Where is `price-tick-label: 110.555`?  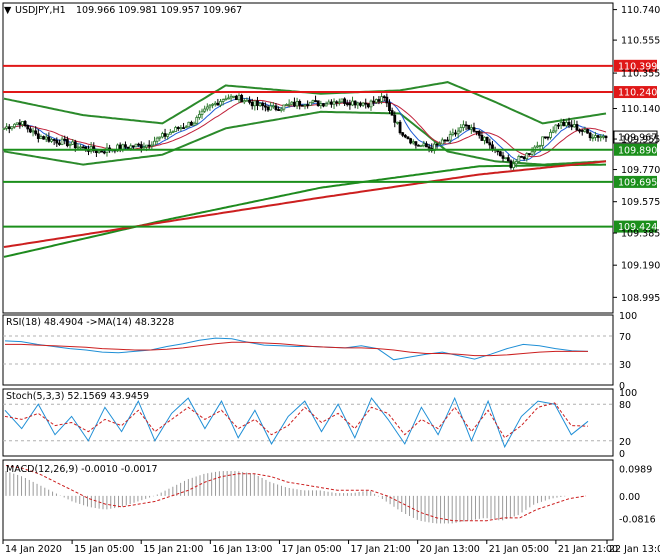
price-tick-label: 110.555 is located at coordinates (640, 41).